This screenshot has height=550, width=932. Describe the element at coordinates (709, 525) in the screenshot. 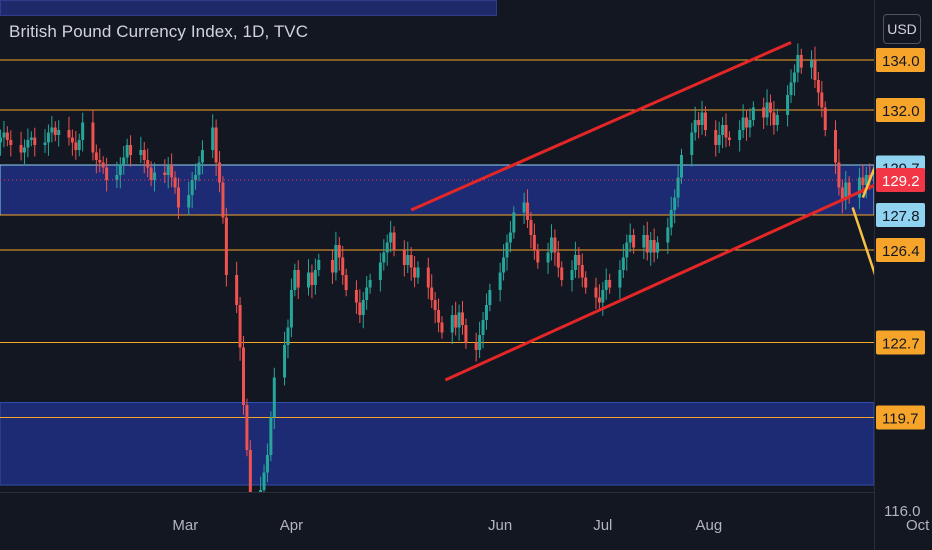

I see `time-axis-label: Aug` at that location.